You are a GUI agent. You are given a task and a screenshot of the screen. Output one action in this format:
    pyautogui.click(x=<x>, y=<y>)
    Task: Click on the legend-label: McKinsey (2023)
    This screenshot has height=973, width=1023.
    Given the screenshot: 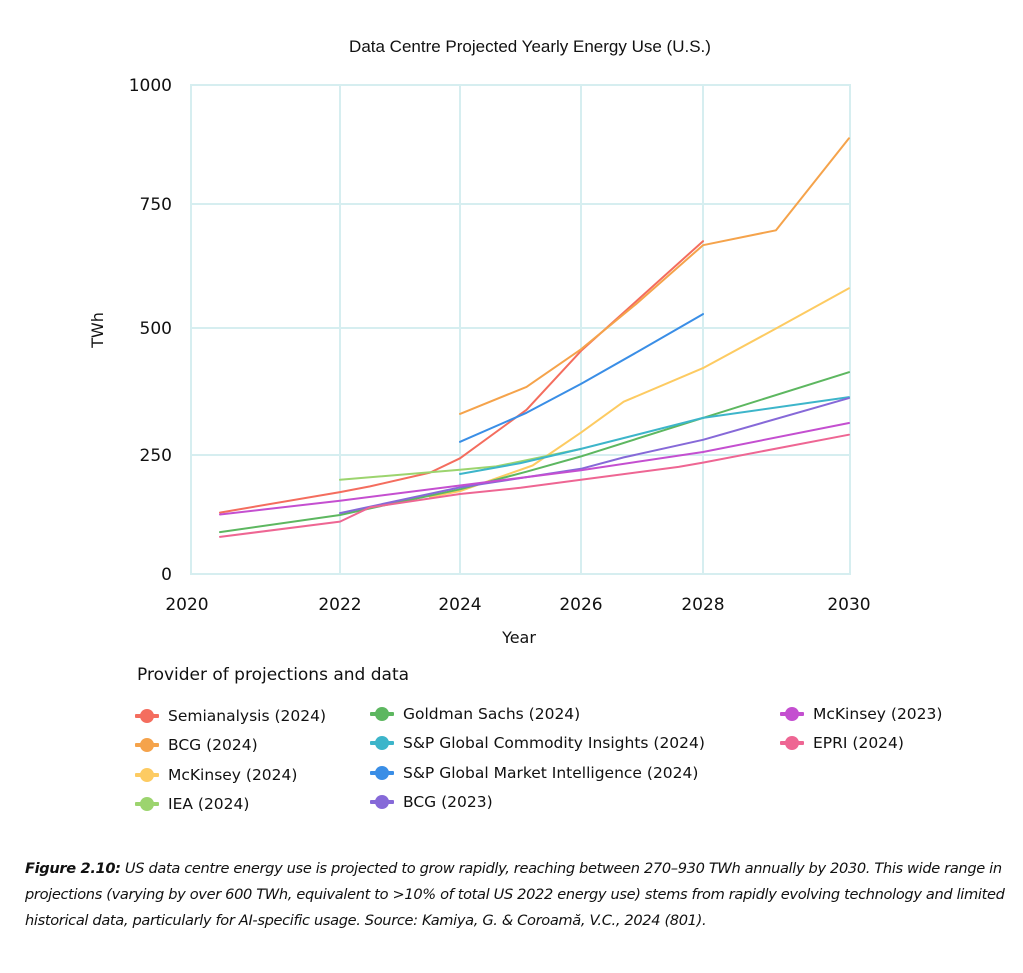 What is the action you would take?
    pyautogui.click(x=878, y=713)
    